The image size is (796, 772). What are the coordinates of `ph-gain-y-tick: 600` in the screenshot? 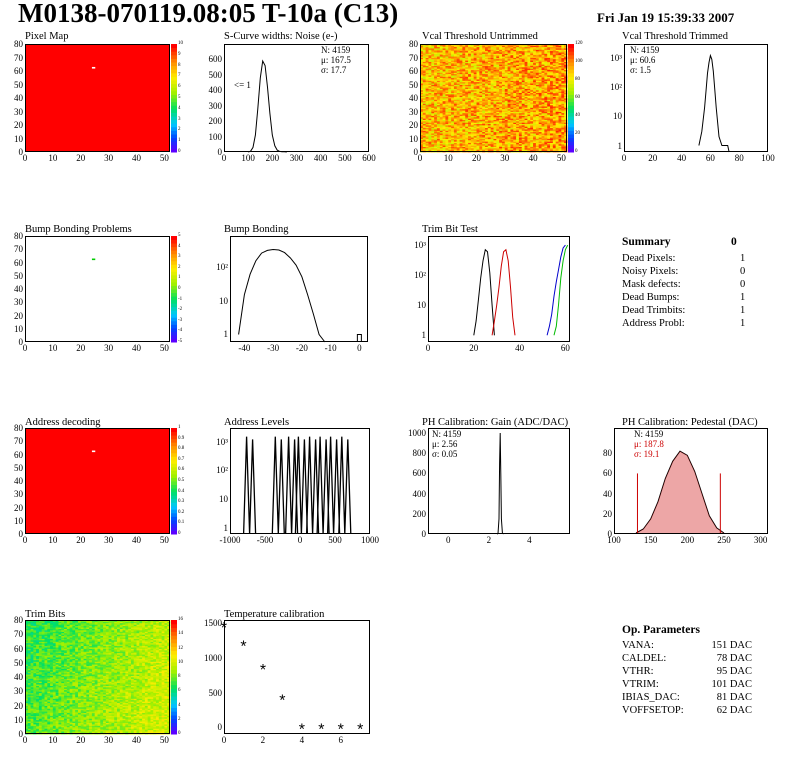 It's located at (419, 473).